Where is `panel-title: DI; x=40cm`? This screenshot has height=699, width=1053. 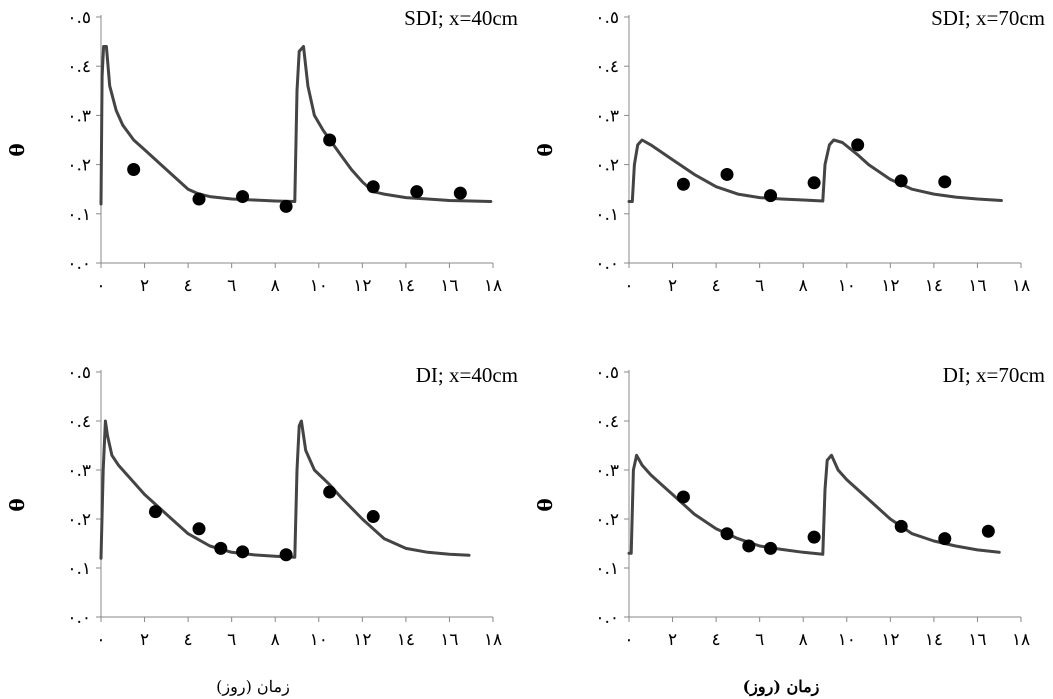 panel-title: DI; x=40cm is located at coordinates (467, 375).